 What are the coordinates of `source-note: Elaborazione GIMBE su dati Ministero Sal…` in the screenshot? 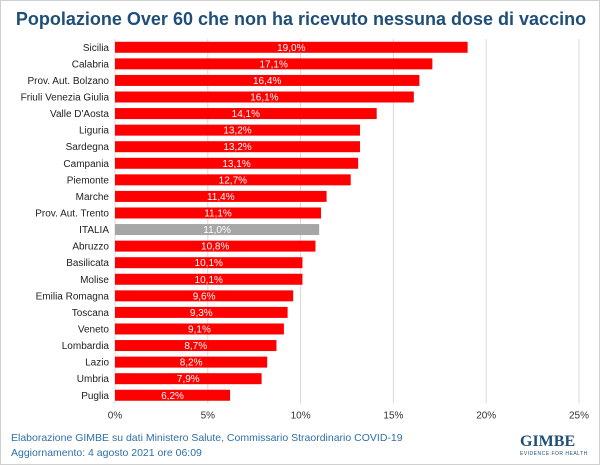 It's located at (207, 438).